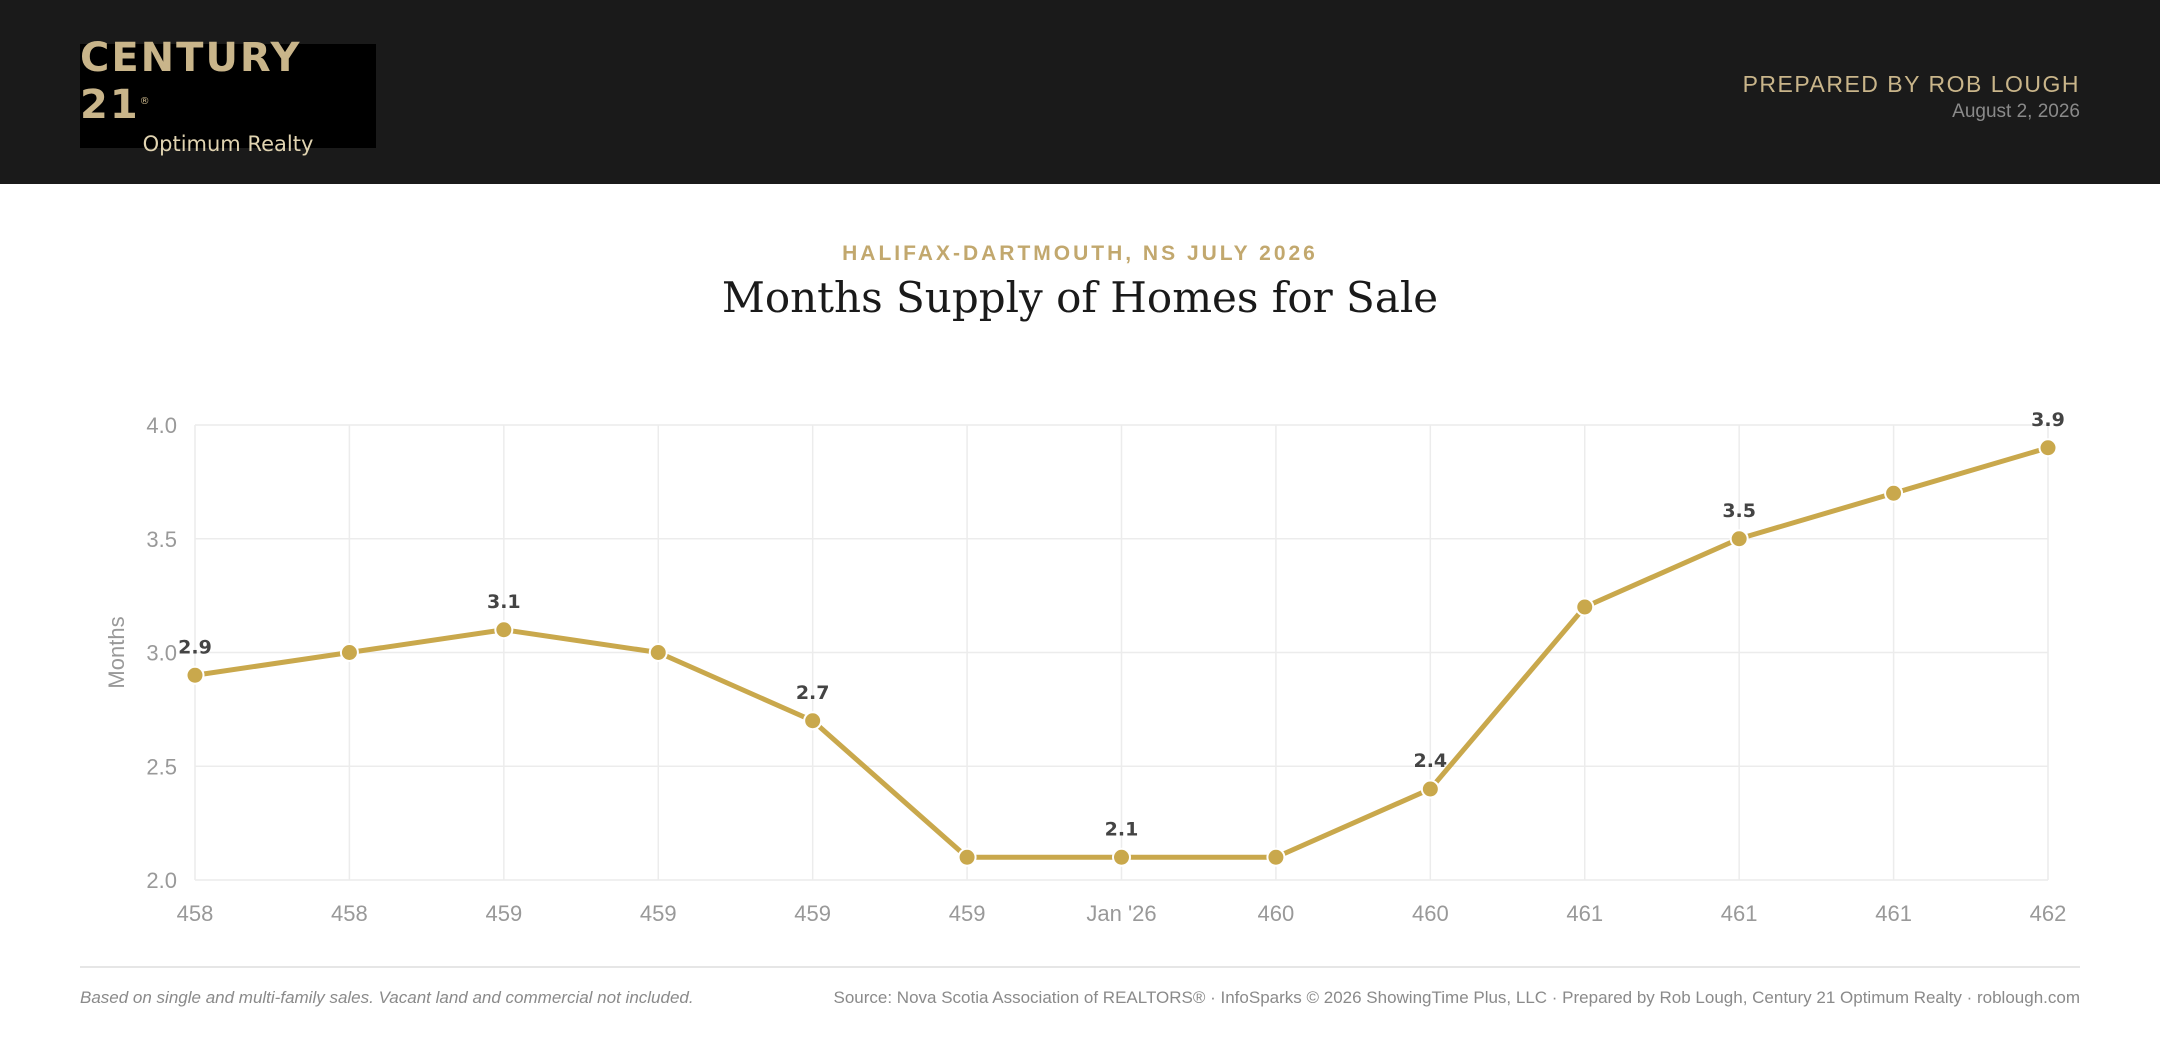 Image resolution: width=2160 pixels, height=1048 pixels. I want to click on data-label: 3.9, so click(2048, 420).